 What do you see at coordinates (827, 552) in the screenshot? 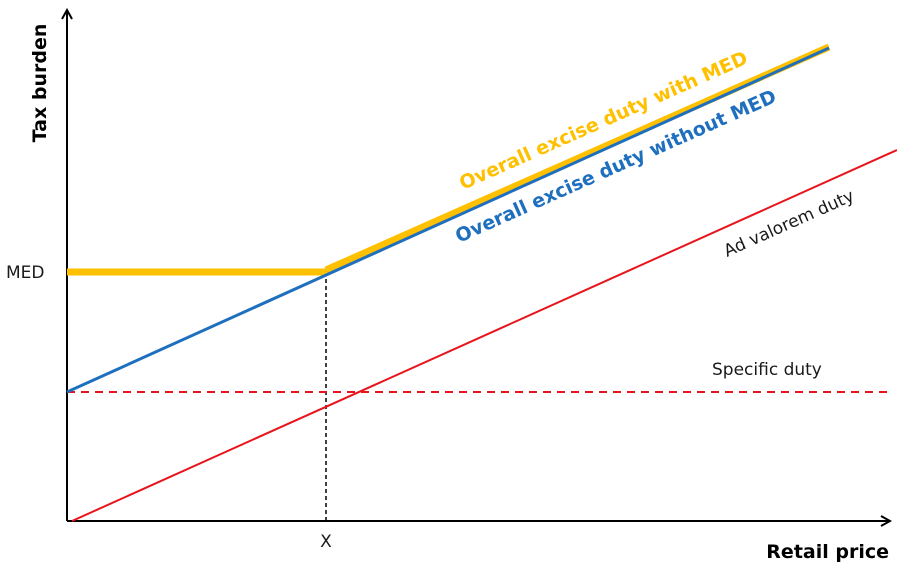
I see `x-axis-label: Retail price` at bounding box center [827, 552].